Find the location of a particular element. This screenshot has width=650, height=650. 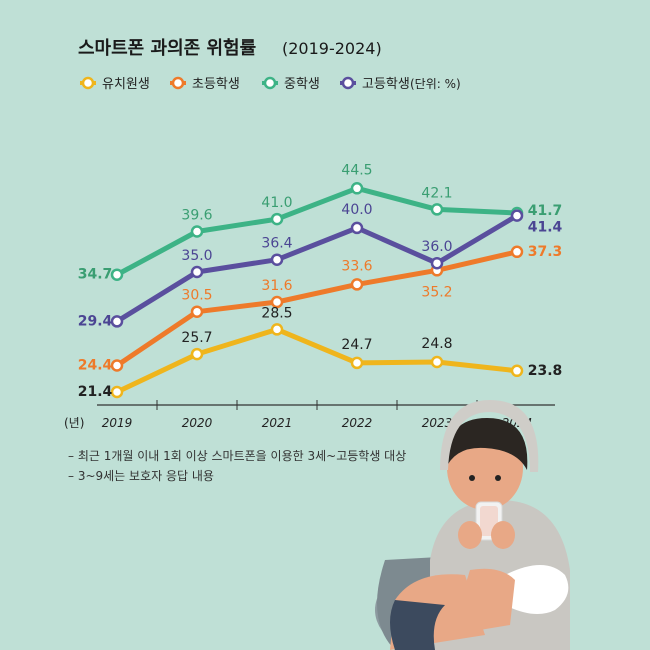

legend-label: 고등학생 is located at coordinates (386, 84).